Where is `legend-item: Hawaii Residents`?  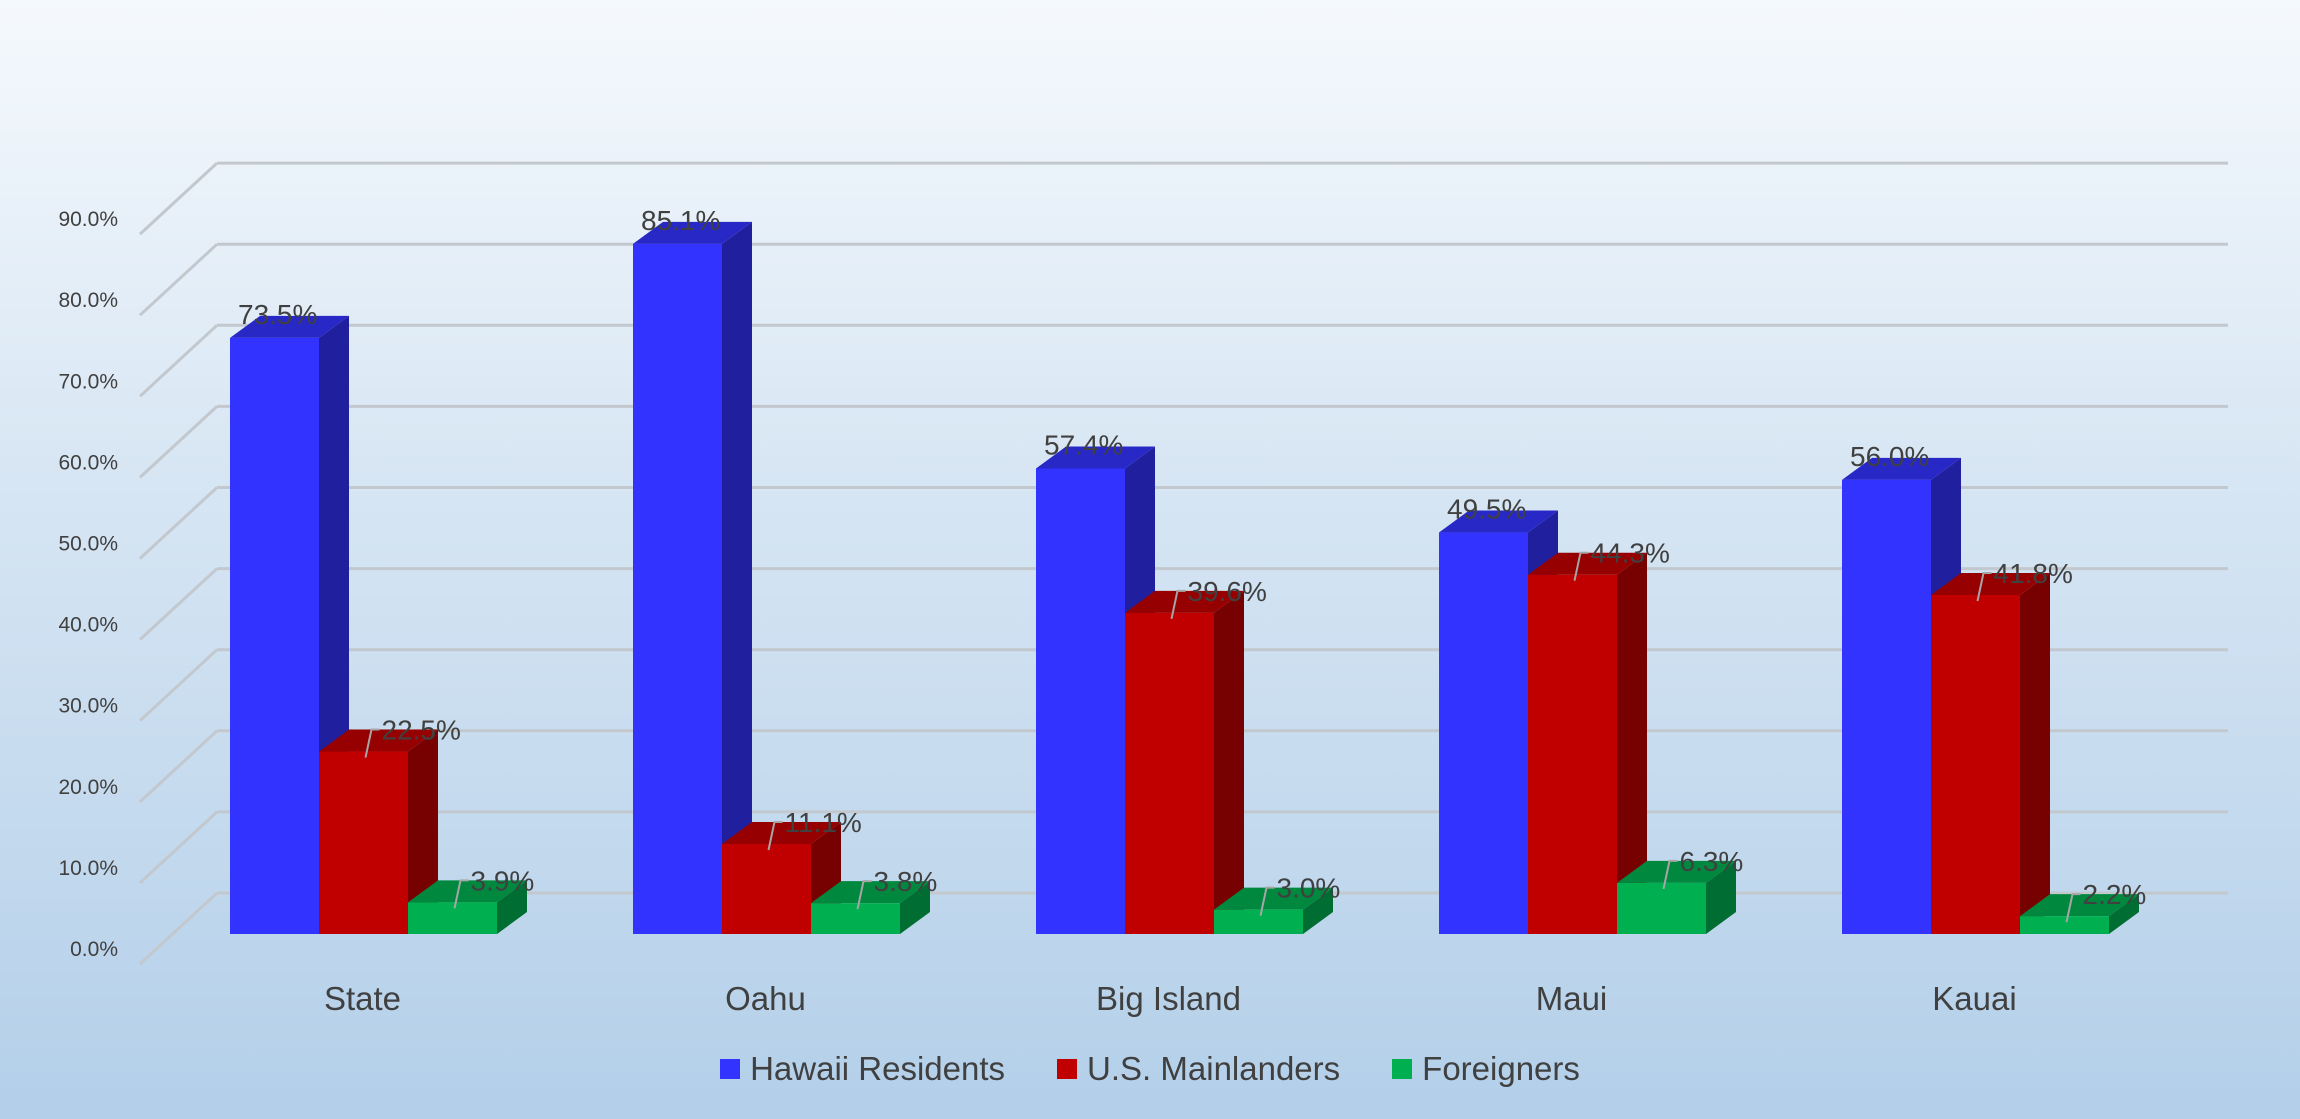 legend-item: Hawaii Residents is located at coordinates (862, 1069).